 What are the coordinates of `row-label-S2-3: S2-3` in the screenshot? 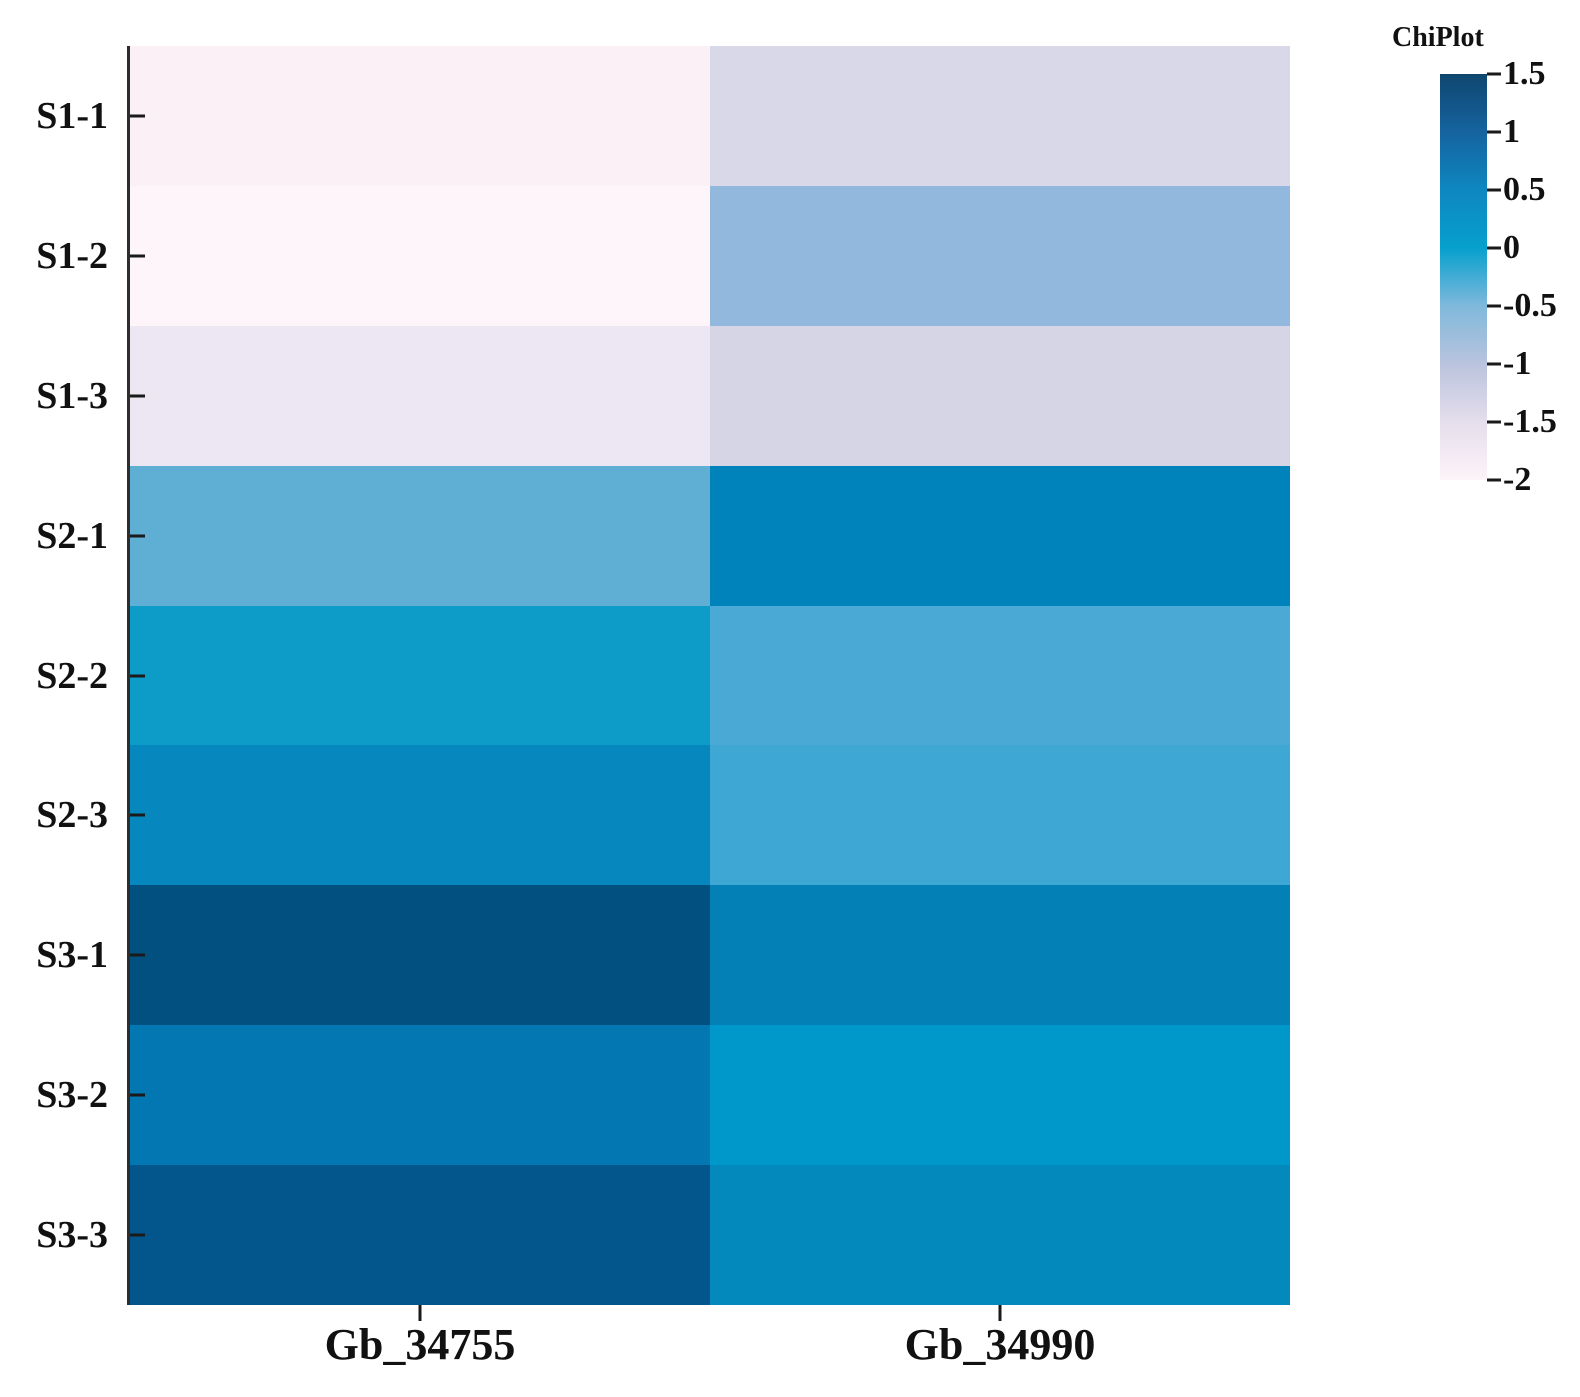 It's located at (72, 815).